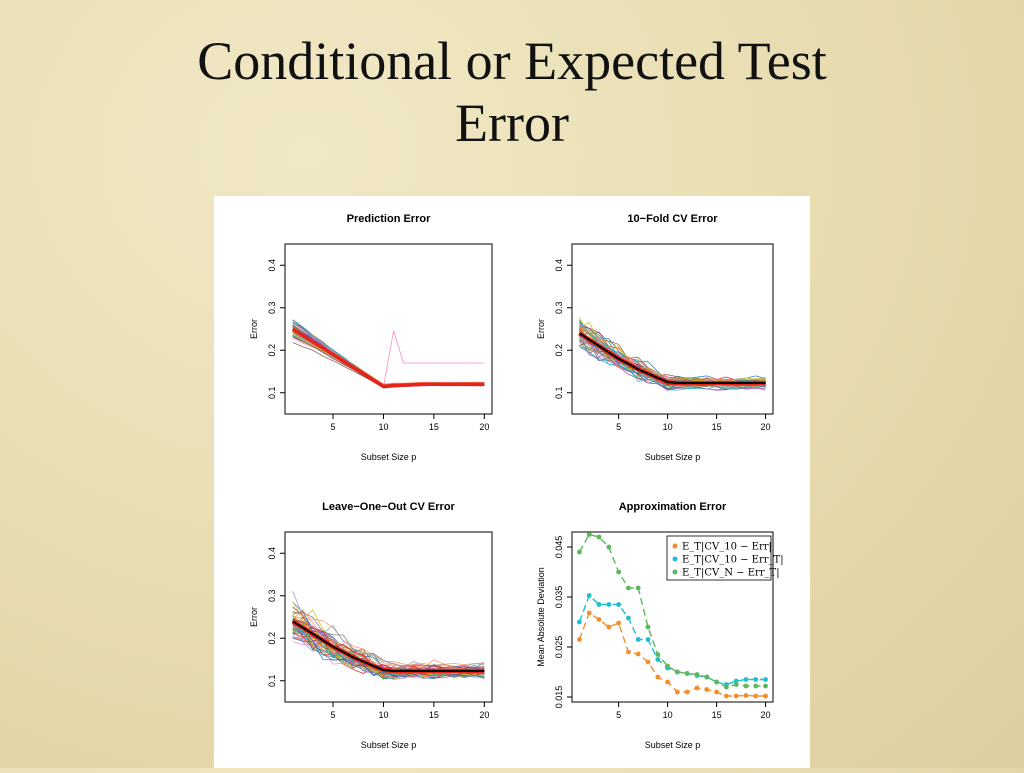  What do you see at coordinates (541, 617) in the screenshot?
I see `y-axis-label: Mean Absolute Deviation` at bounding box center [541, 617].